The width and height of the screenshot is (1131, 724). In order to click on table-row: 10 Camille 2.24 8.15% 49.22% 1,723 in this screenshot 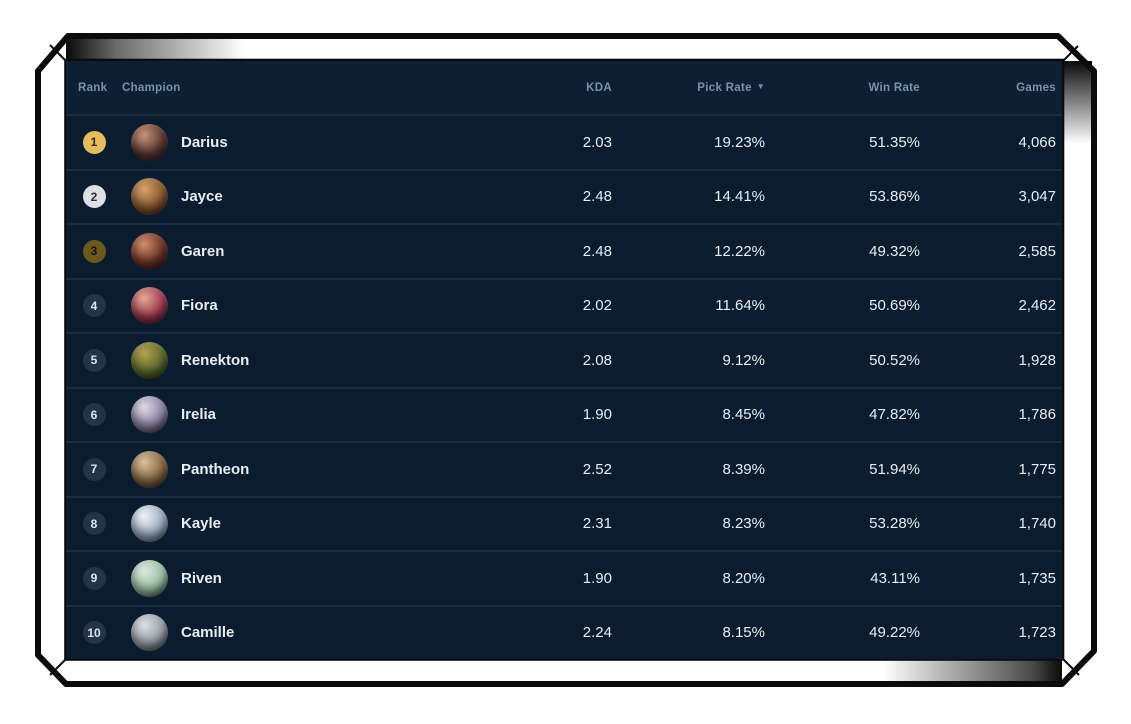, I will do `click(564, 632)`.